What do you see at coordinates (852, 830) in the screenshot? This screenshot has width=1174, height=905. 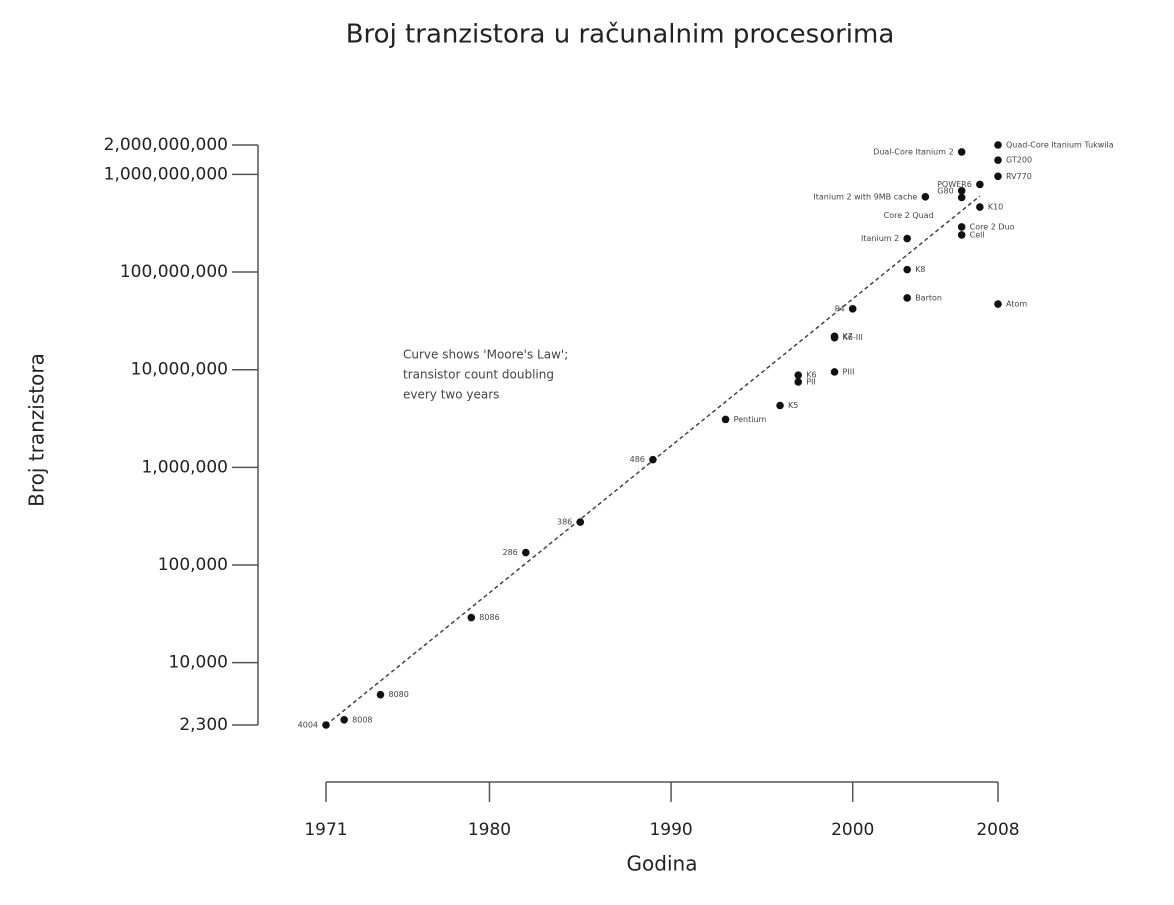 I see `x-tick-label: 2000` at bounding box center [852, 830].